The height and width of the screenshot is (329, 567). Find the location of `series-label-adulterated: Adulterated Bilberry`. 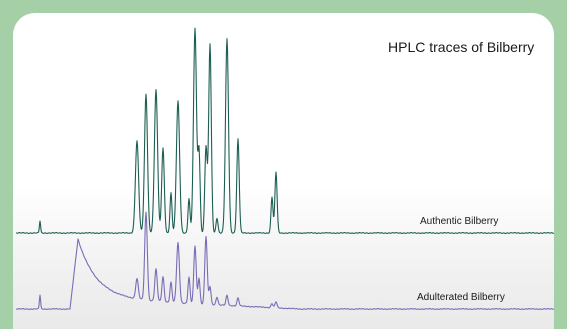

series-label-adulterated: Adulterated Bilberry is located at coordinates (461, 297).